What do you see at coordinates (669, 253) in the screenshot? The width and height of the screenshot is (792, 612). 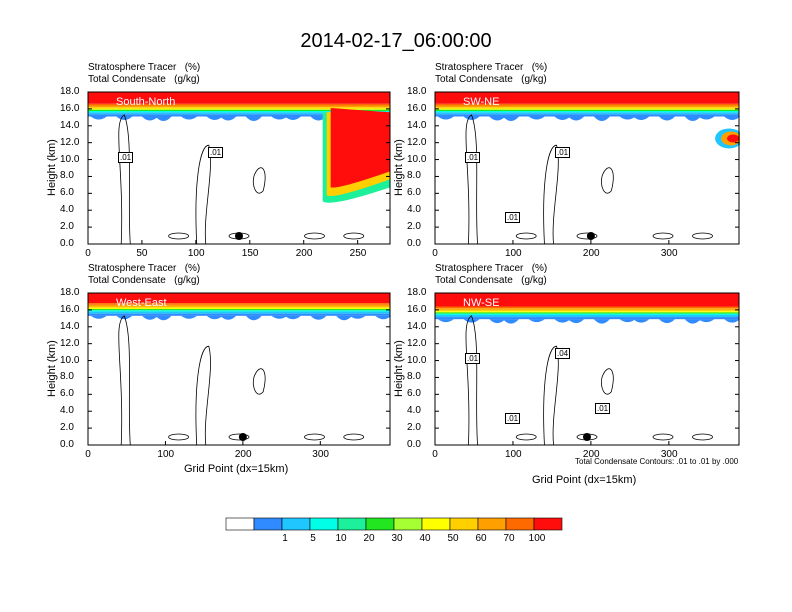 I see `x-tick-label: 300` at bounding box center [669, 253].